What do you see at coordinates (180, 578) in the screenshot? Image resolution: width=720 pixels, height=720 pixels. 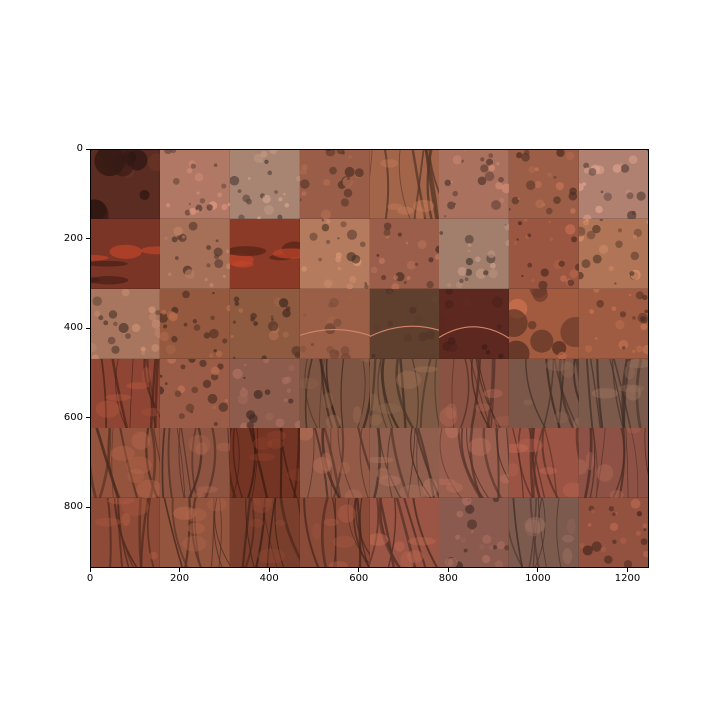 I see `x-tick-label: 200` at bounding box center [180, 578].